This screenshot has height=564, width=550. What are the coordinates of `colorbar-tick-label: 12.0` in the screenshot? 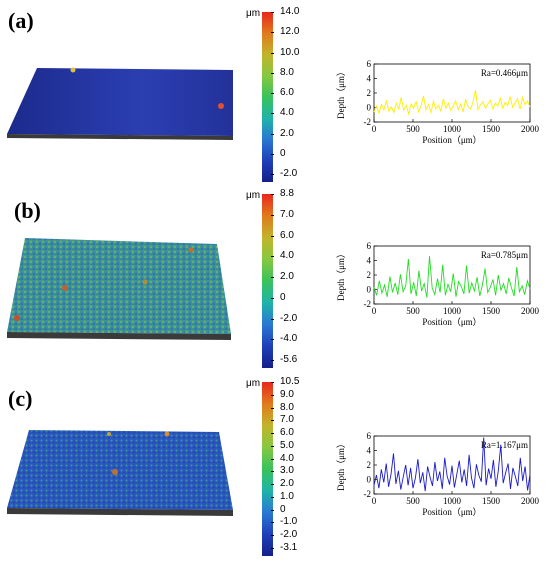 It's located at (285, 32).